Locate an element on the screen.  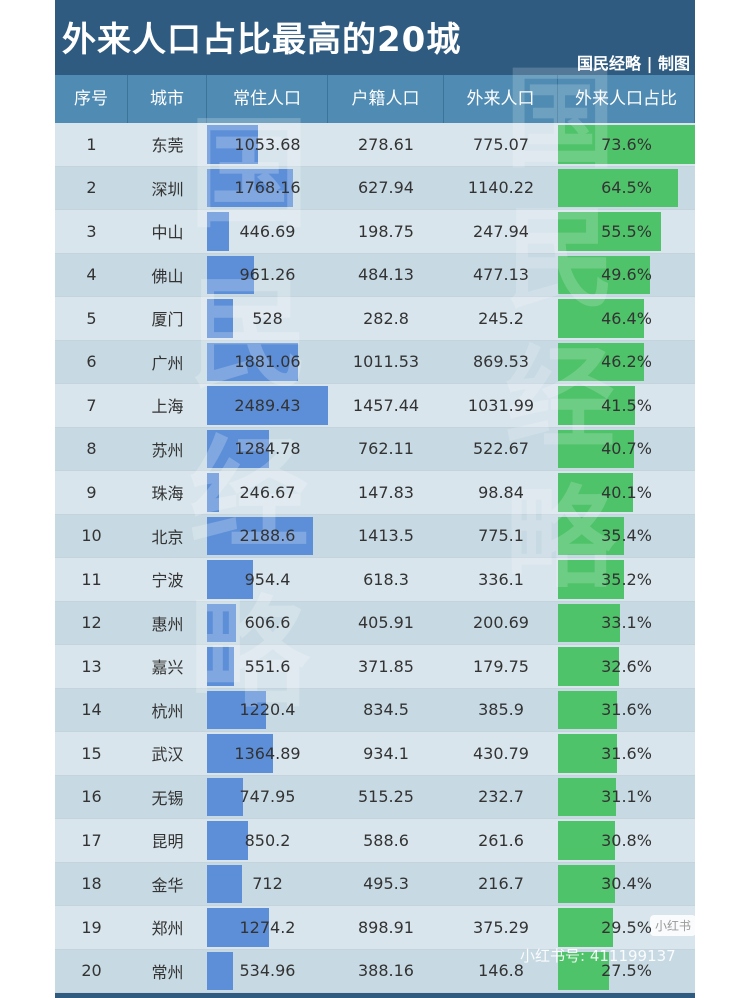
cell-value: 1031.99 is located at coordinates (501, 405).